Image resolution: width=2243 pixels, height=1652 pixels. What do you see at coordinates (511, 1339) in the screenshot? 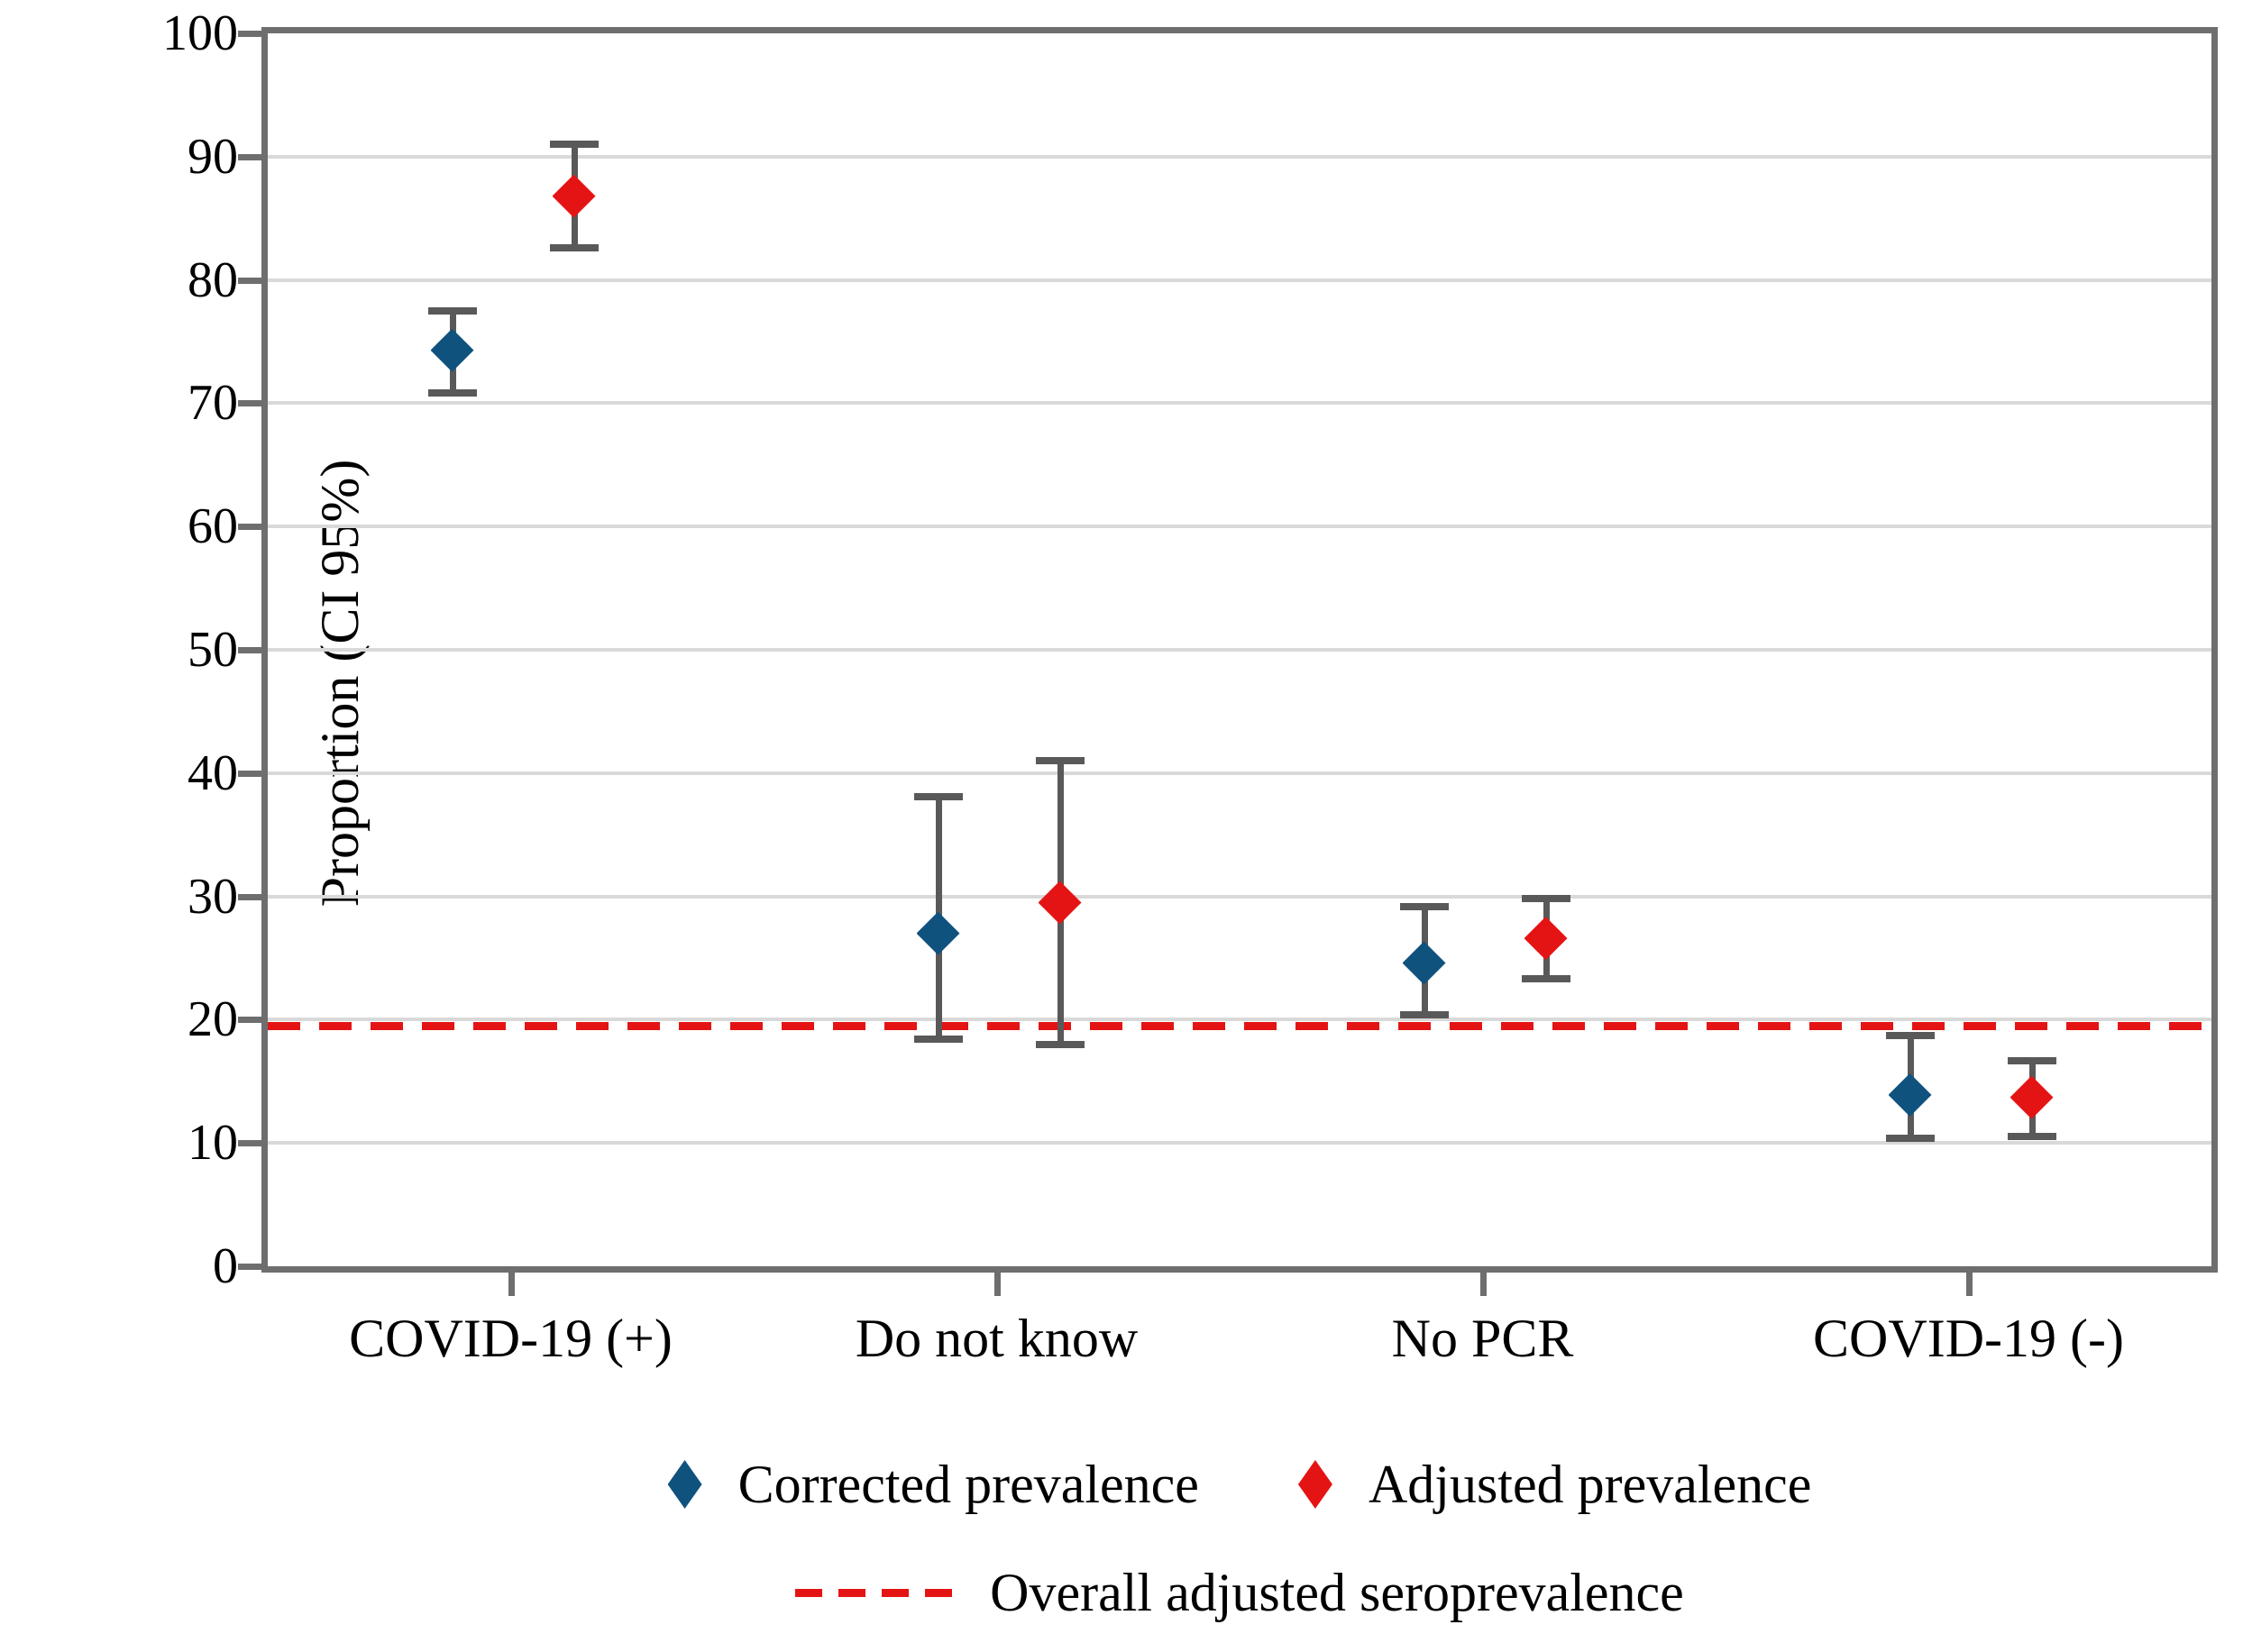
I see `x-category-label-covid-19: COVID-19 (+)` at bounding box center [511, 1339].